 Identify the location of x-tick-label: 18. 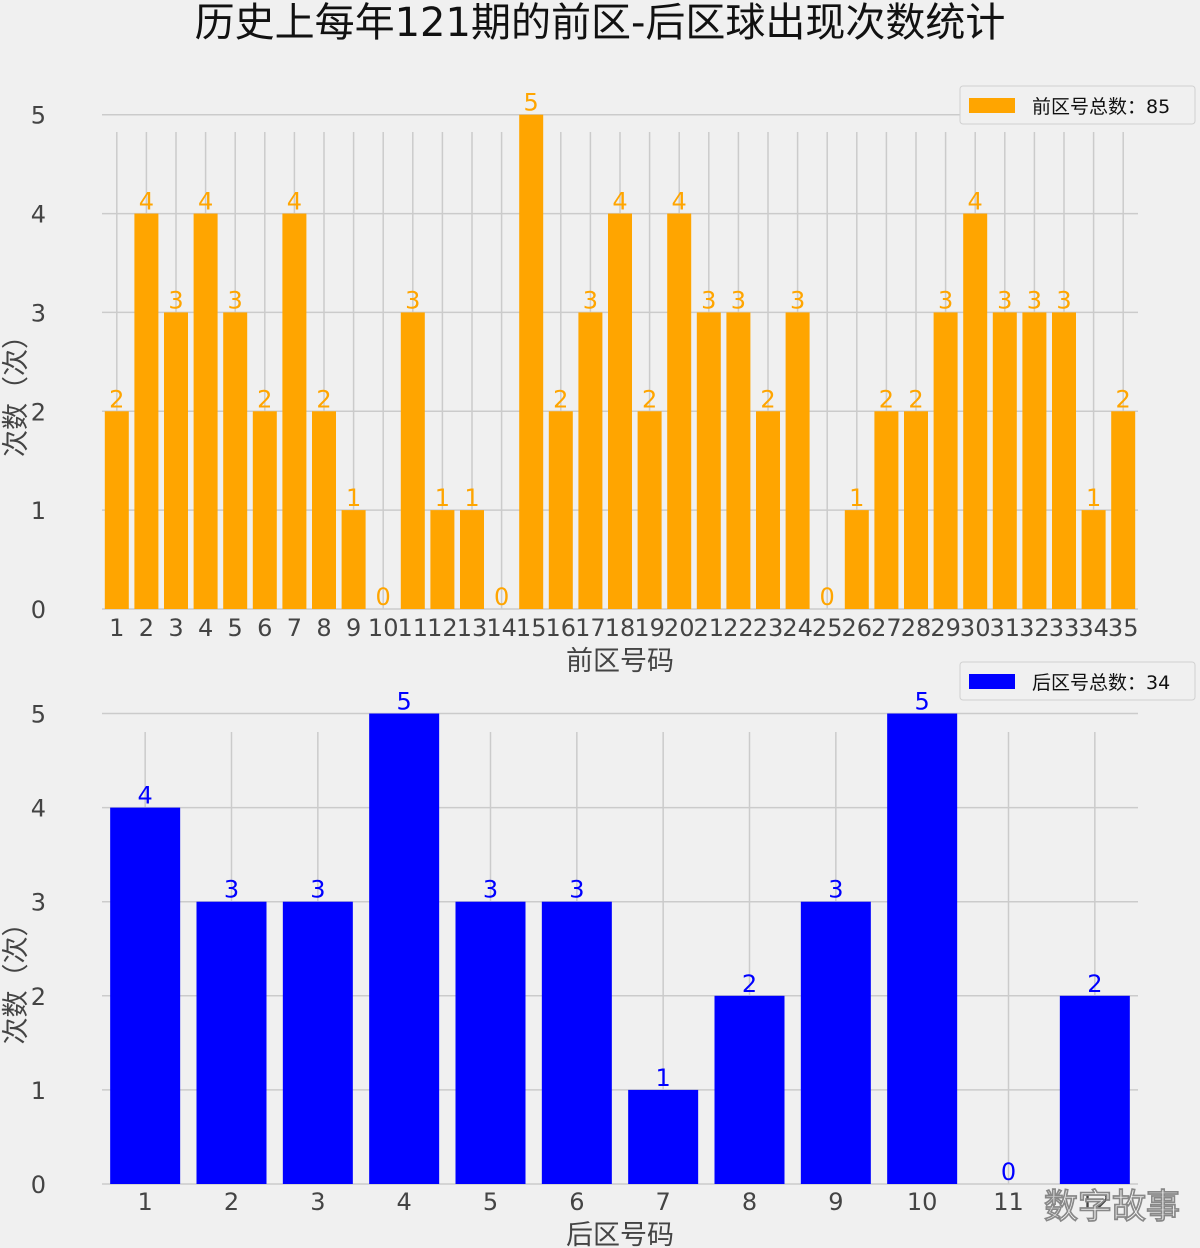
(620, 628).